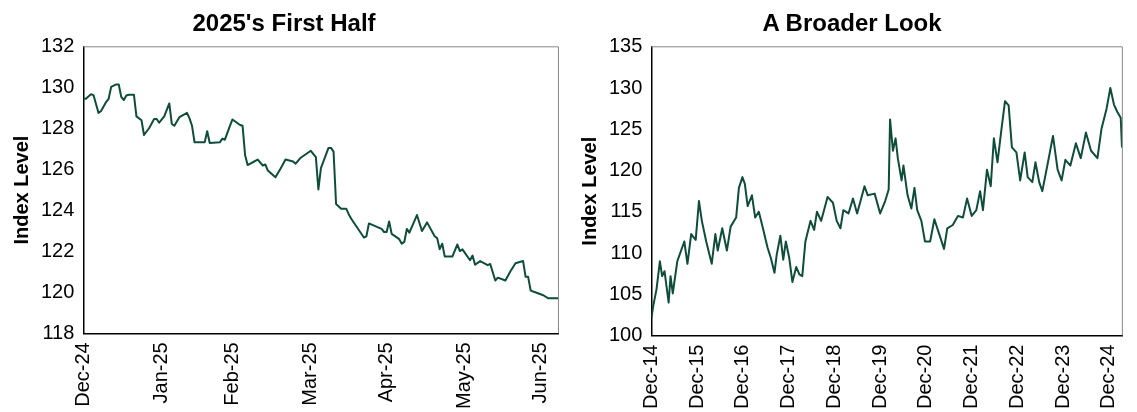 The height and width of the screenshot is (412, 1137). I want to click on x-tick-label: Dec-16, so click(741, 377).